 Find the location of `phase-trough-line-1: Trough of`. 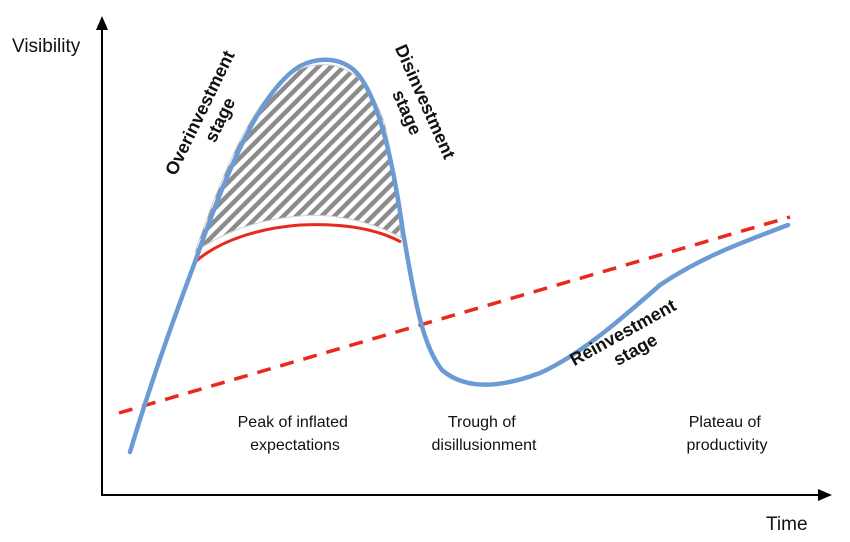

phase-trough-line-1: Trough of is located at coordinates (482, 422).